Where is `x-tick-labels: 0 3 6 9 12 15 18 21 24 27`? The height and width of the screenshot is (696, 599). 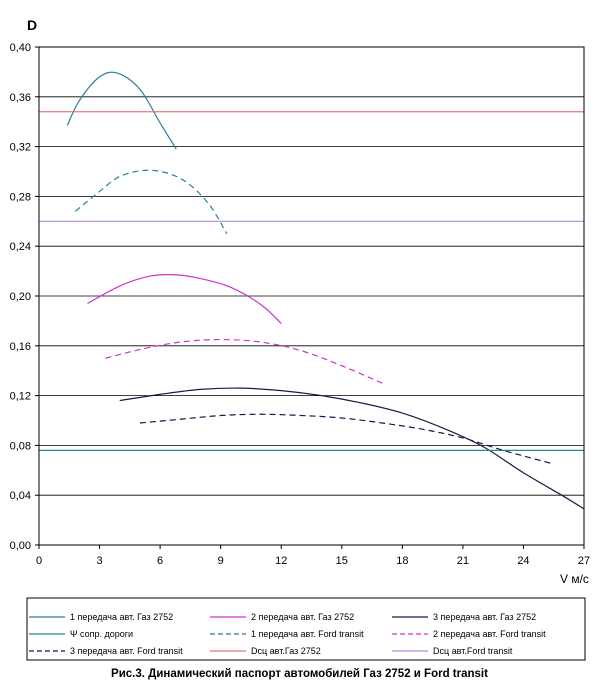
x-tick-labels: 0 3 6 9 12 15 18 21 24 27 is located at coordinates (313, 561).